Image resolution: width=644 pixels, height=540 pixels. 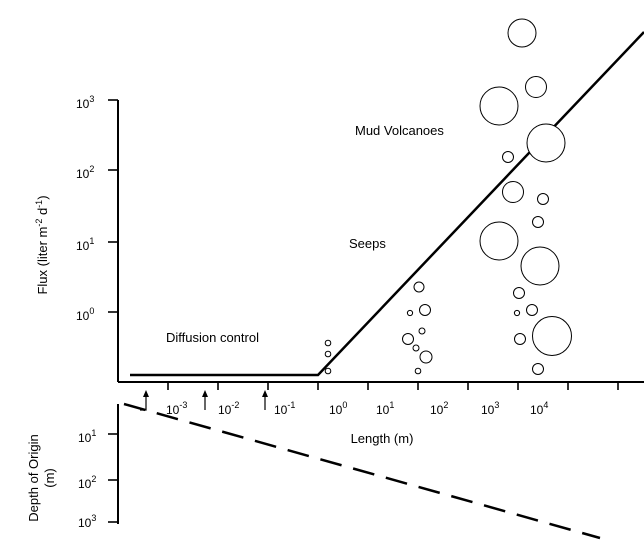 I want to click on length-tick-label-1e1: 10¹, so click(x=385, y=408).